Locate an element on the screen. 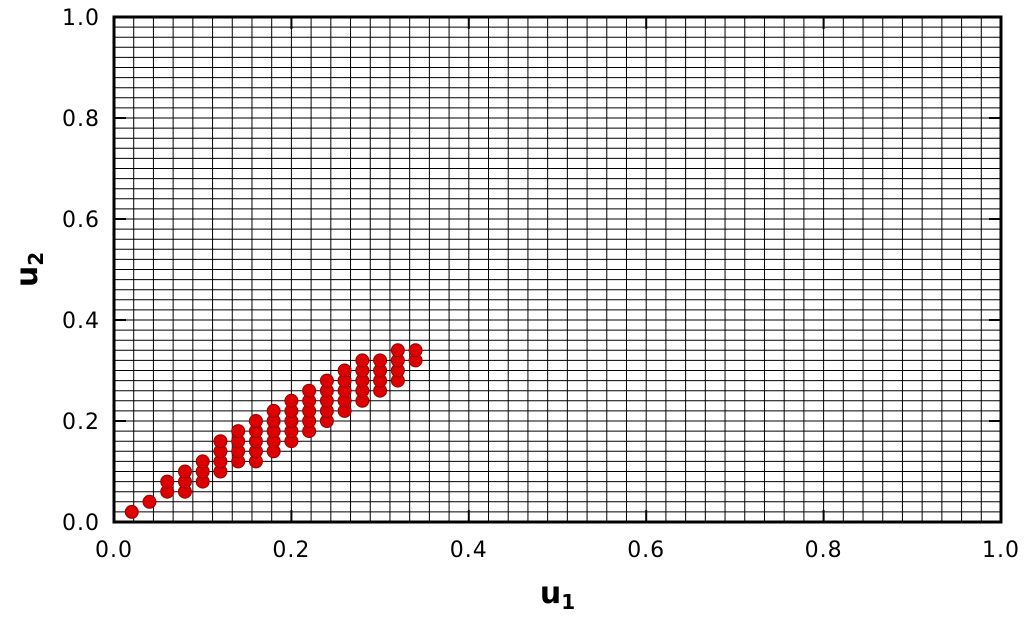 This screenshot has height=617, width=1029. y-tick-label: 0.4 is located at coordinates (81, 321).